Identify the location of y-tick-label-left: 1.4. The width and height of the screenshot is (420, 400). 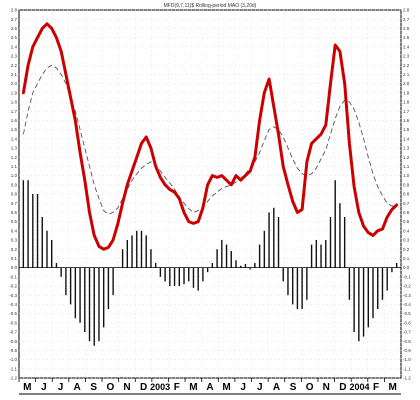
(14, 138).